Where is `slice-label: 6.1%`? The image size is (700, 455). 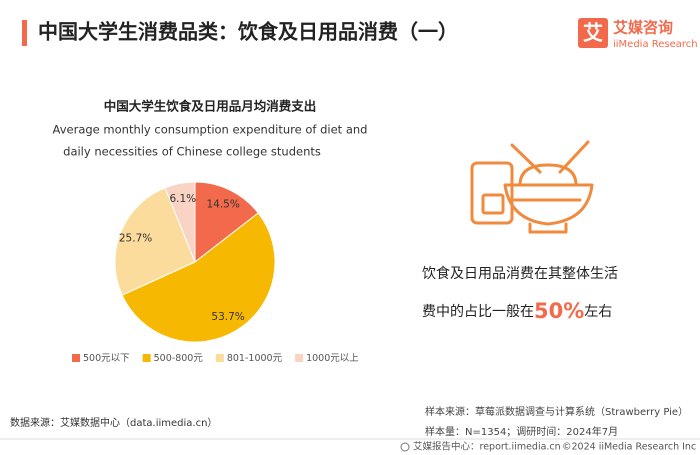 slice-label: 6.1% is located at coordinates (182, 199).